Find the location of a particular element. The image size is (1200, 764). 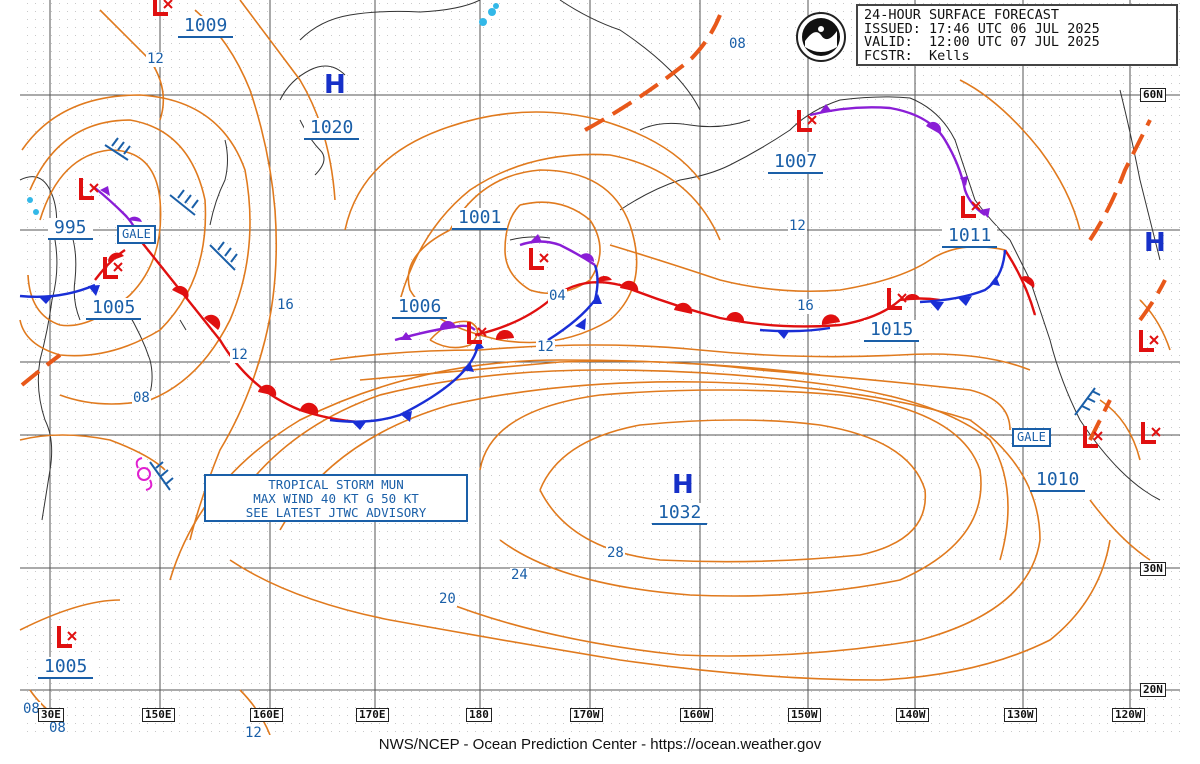

longitude-label: 160E is located at coordinates (266, 715).